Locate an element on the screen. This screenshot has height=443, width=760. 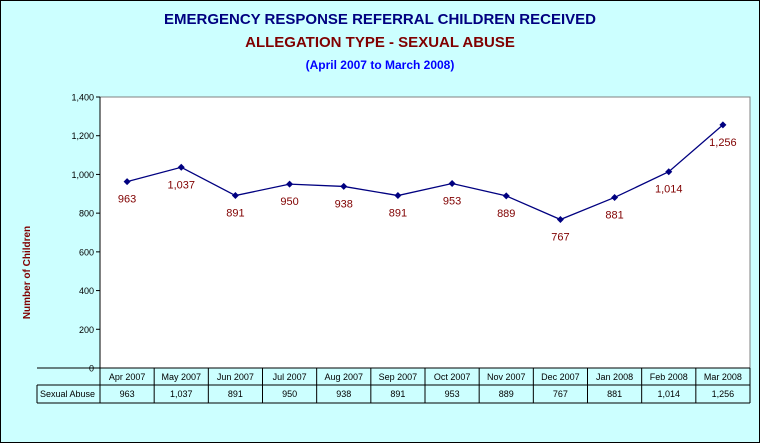
table-value-cell: 1,014 is located at coordinates (668, 394).